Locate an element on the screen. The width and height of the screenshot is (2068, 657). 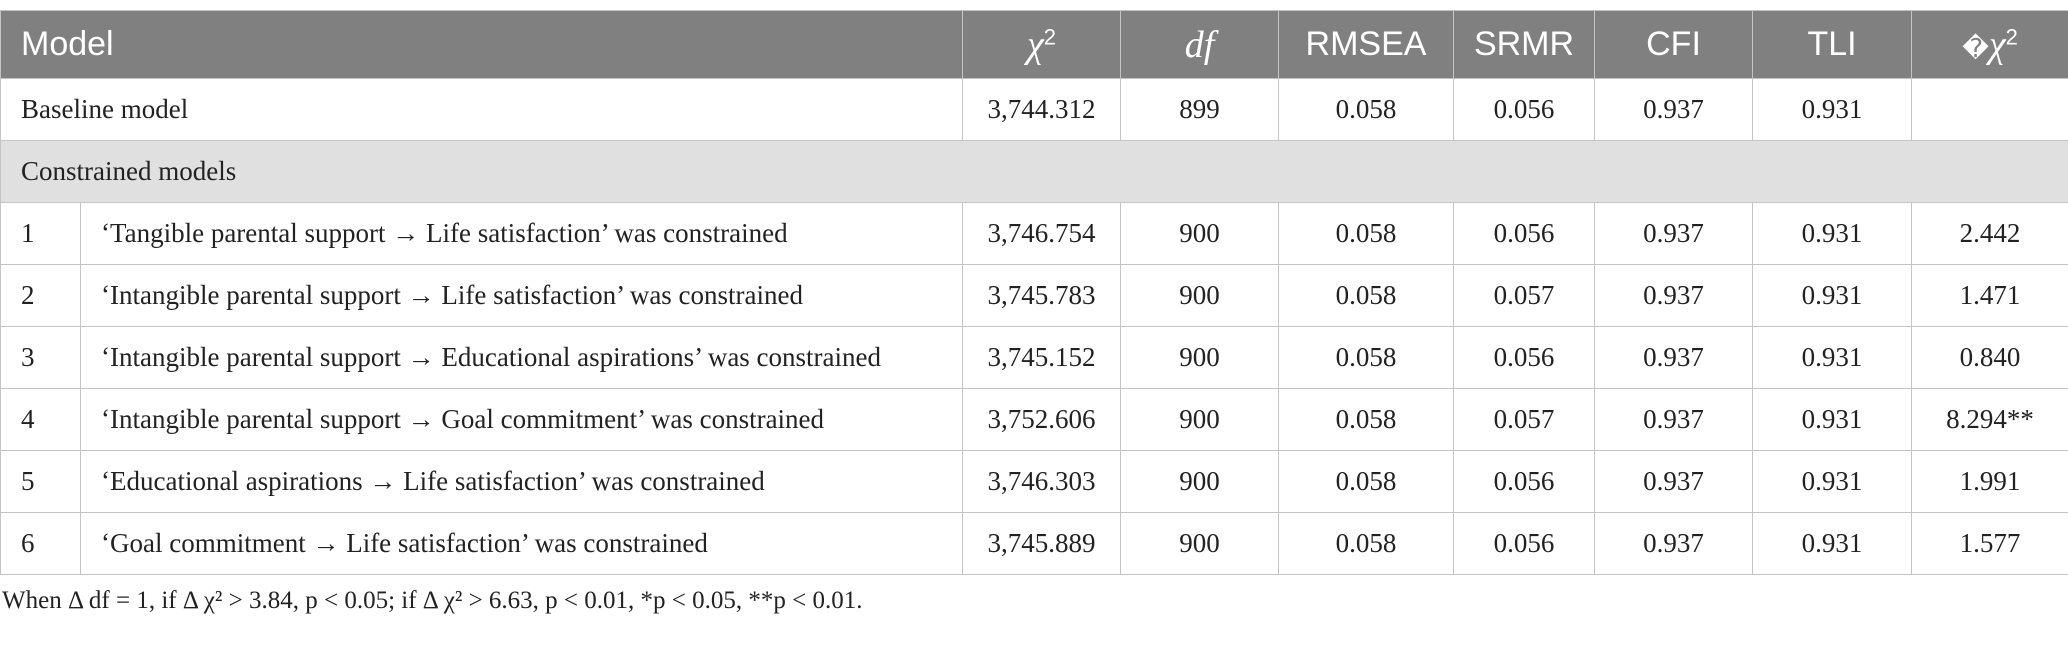
header-srmr: SRMR is located at coordinates (1524, 44).